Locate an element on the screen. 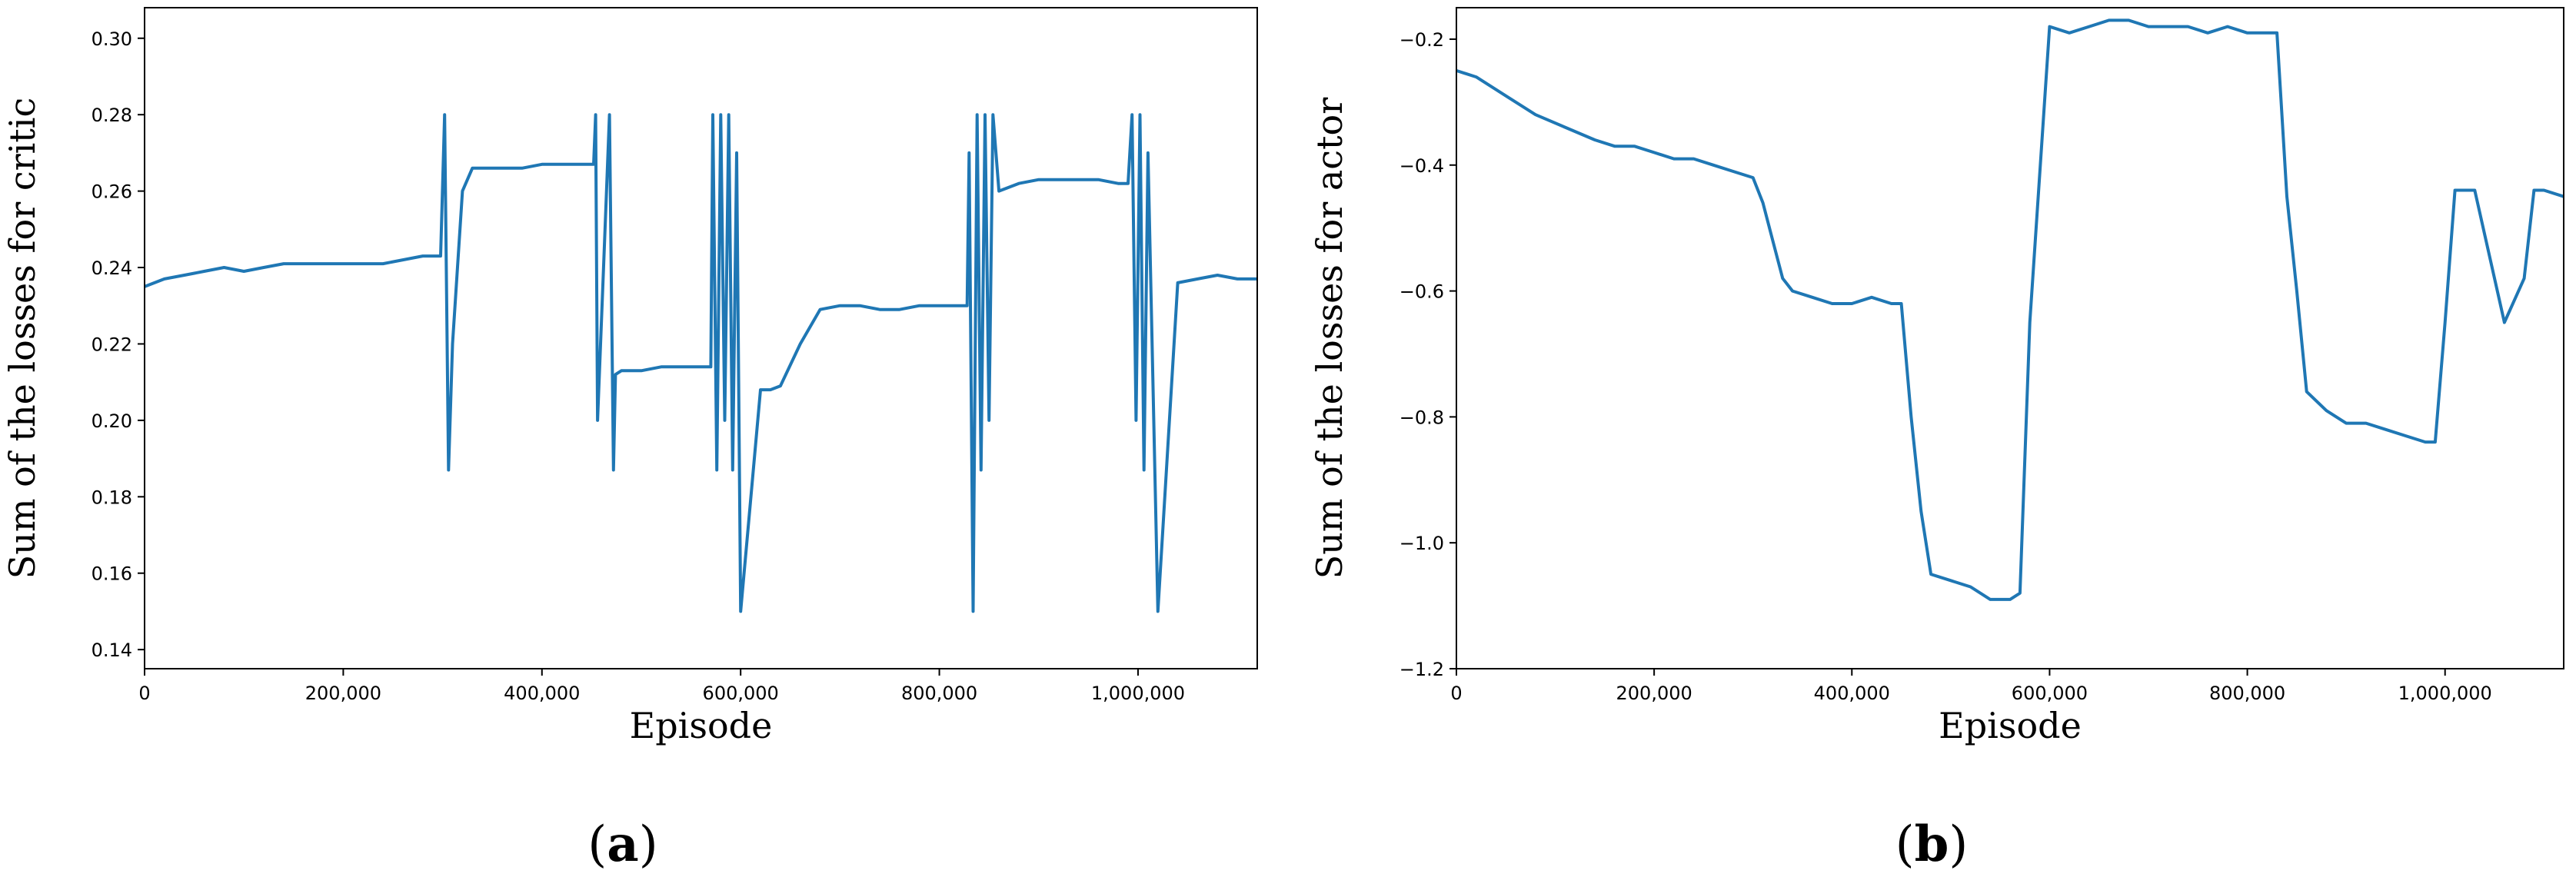 The width and height of the screenshot is (2576, 877). caption-letter-b: b is located at coordinates (1932, 845).